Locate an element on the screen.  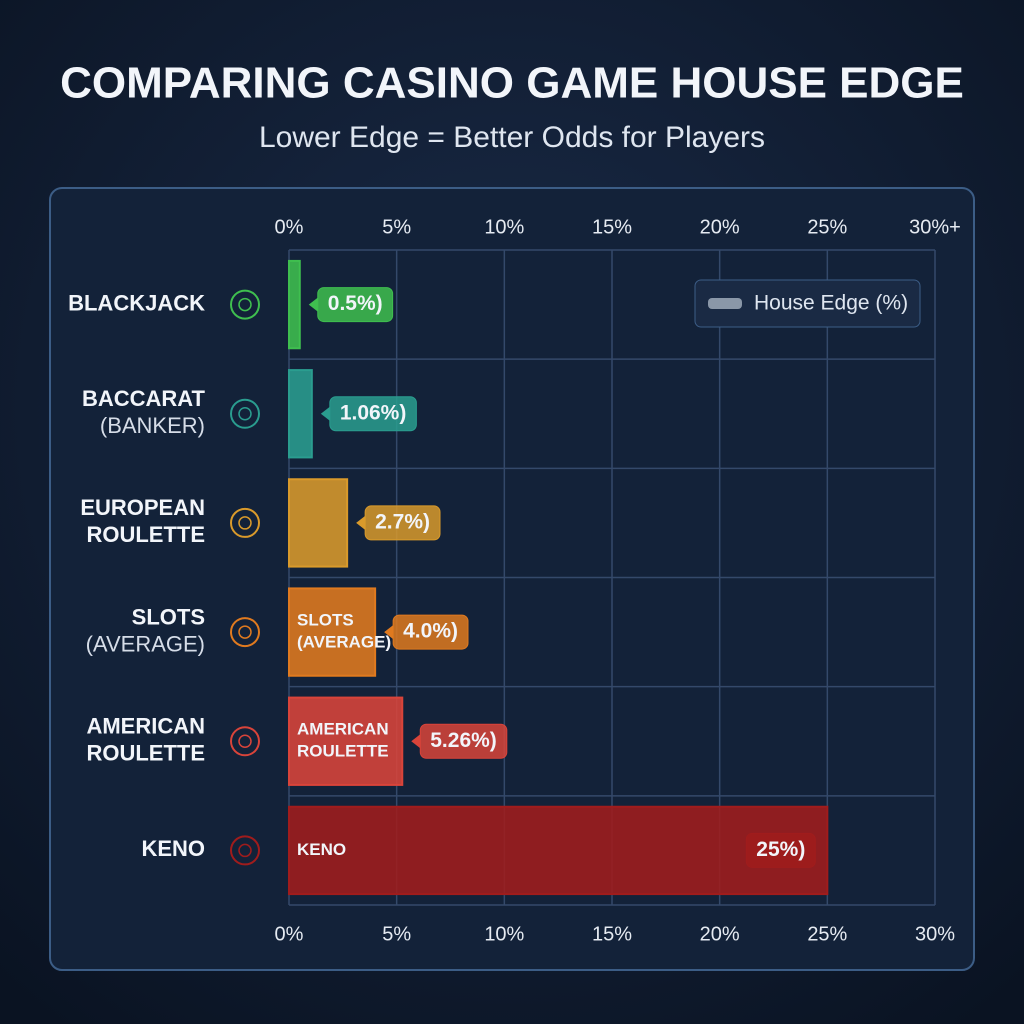
chart-subtitle: Lower Edge = Better Odds for Players is located at coordinates (512, 137).